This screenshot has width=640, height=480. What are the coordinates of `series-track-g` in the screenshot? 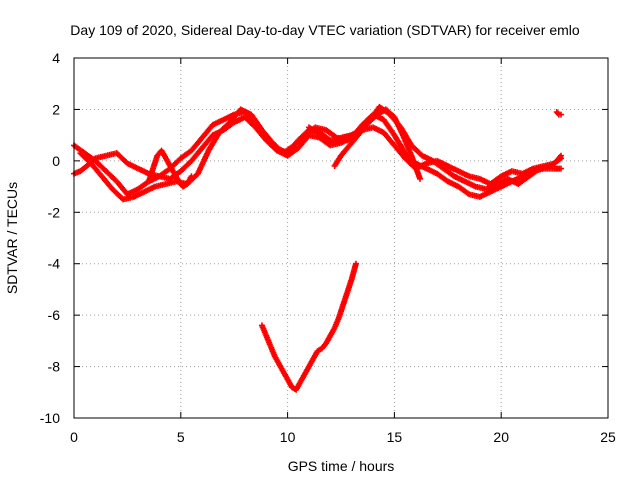 It's located at (559, 113).